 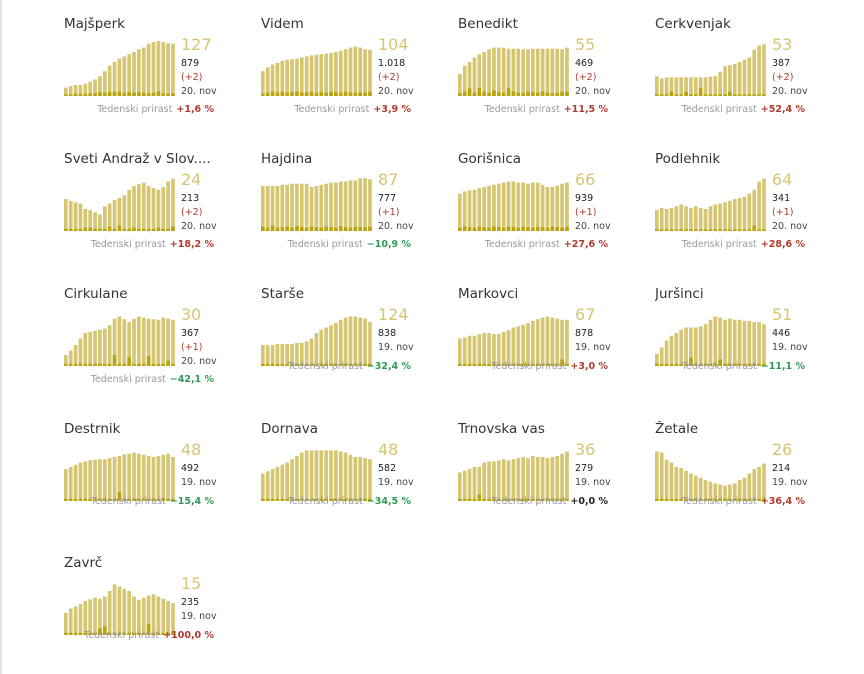 I want to click on total-cases-value: 777, so click(x=387, y=198).